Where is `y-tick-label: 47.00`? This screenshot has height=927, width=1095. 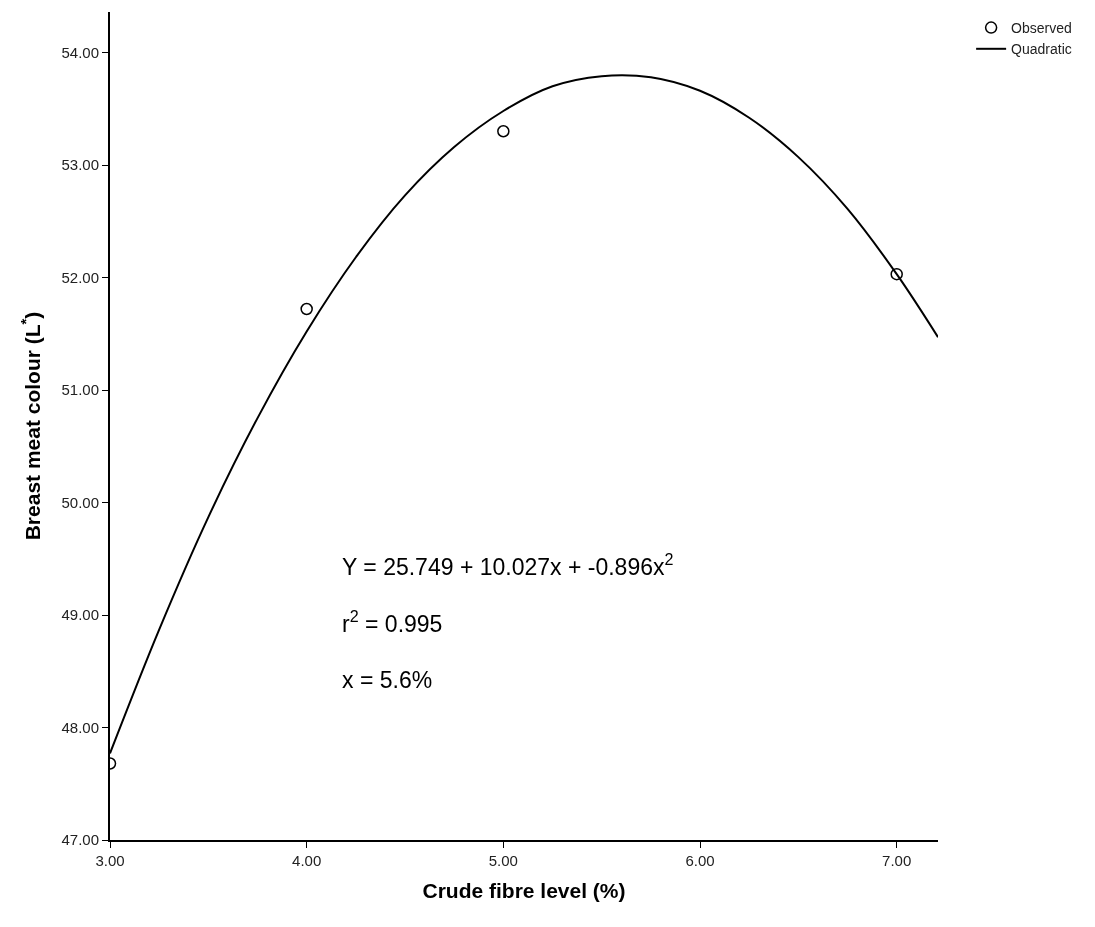 y-tick-label: 47.00 is located at coordinates (80, 840).